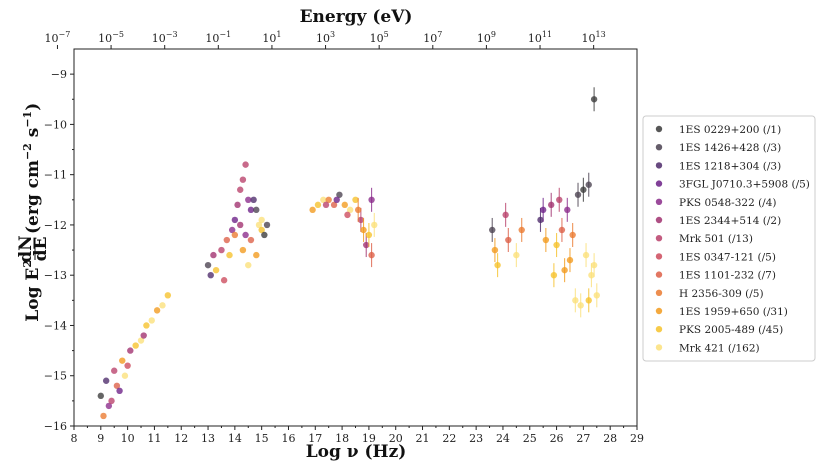  Describe the element at coordinates (730, 148) in the screenshot. I see `legend-label: 1ES 1426+428 (/3)` at that location.